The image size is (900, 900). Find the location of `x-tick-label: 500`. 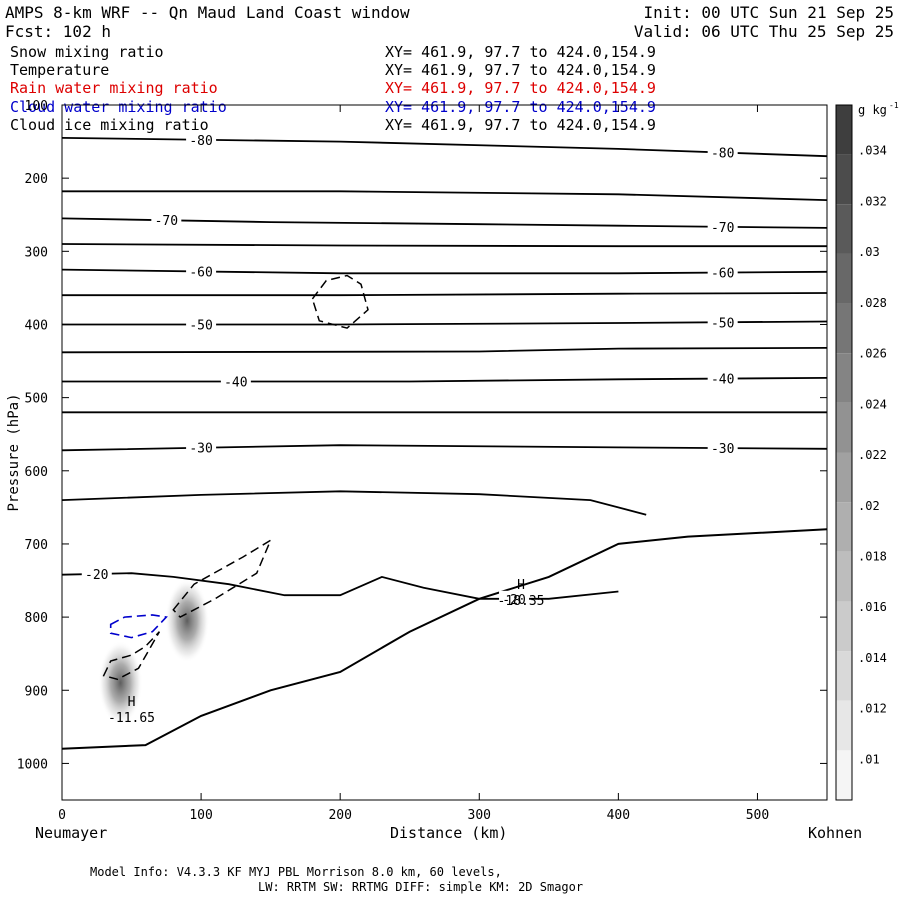

x-tick-label: 500 is located at coordinates (757, 815).